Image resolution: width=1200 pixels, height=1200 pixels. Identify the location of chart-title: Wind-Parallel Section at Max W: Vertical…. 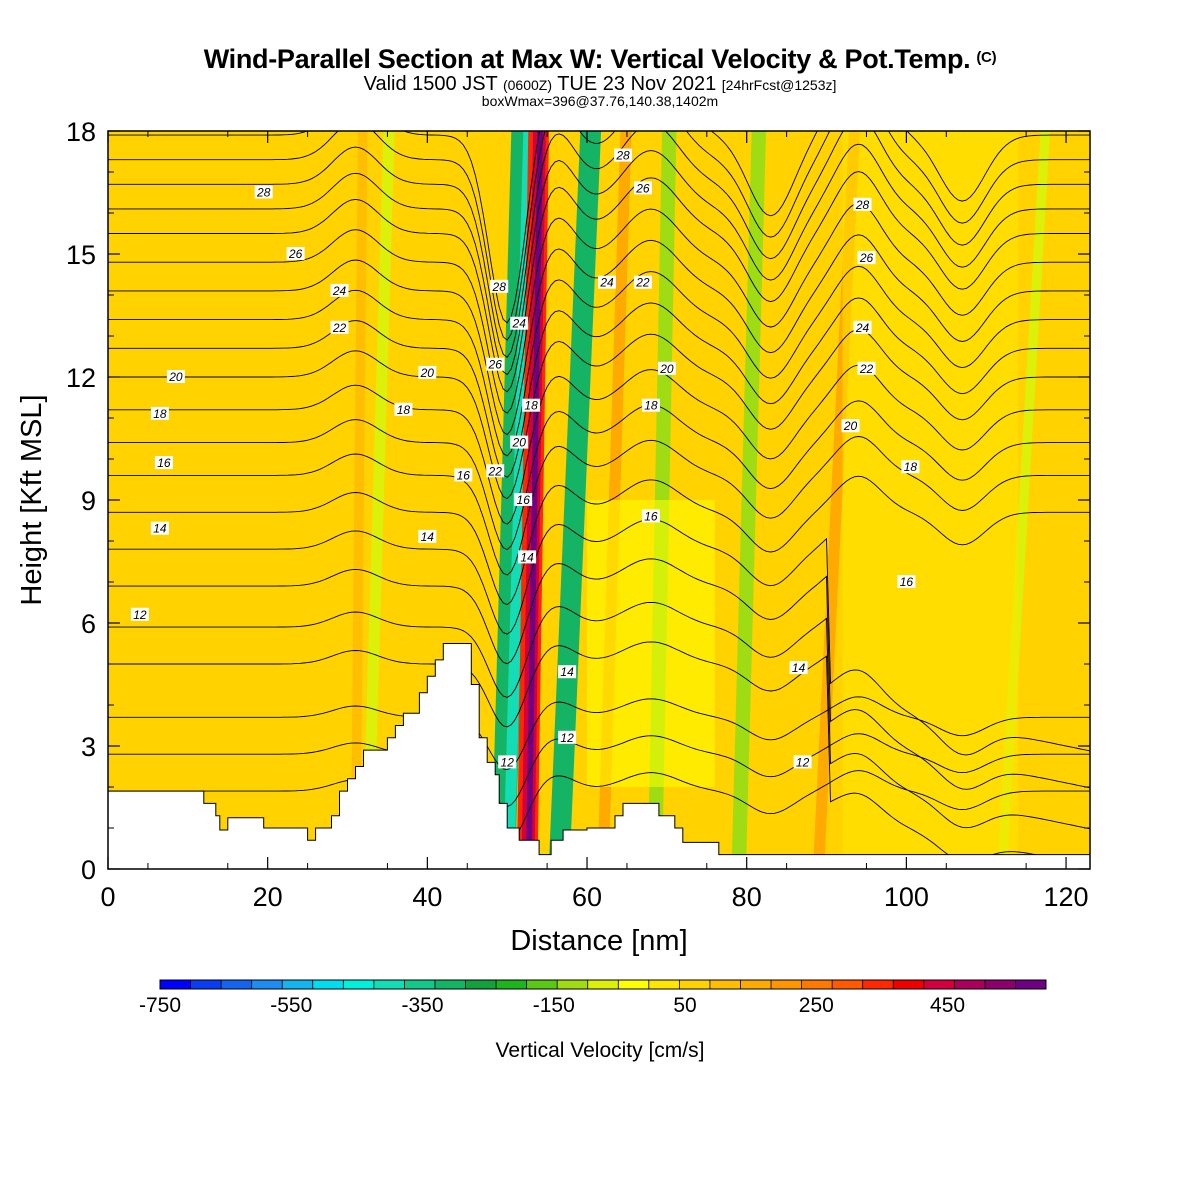
(600, 59).